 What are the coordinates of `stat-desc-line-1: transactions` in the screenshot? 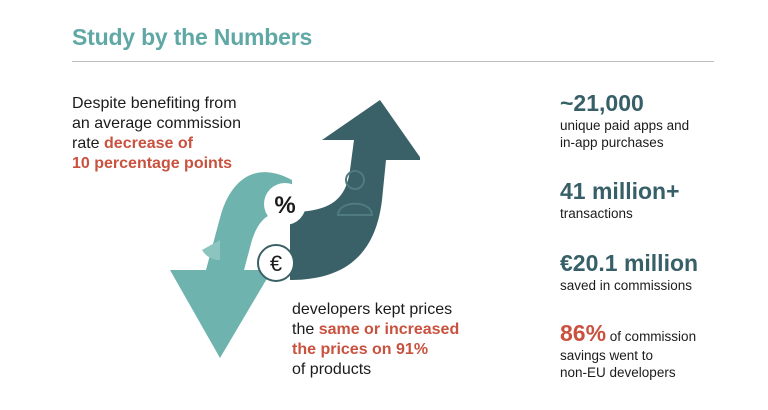 It's located at (596, 213).